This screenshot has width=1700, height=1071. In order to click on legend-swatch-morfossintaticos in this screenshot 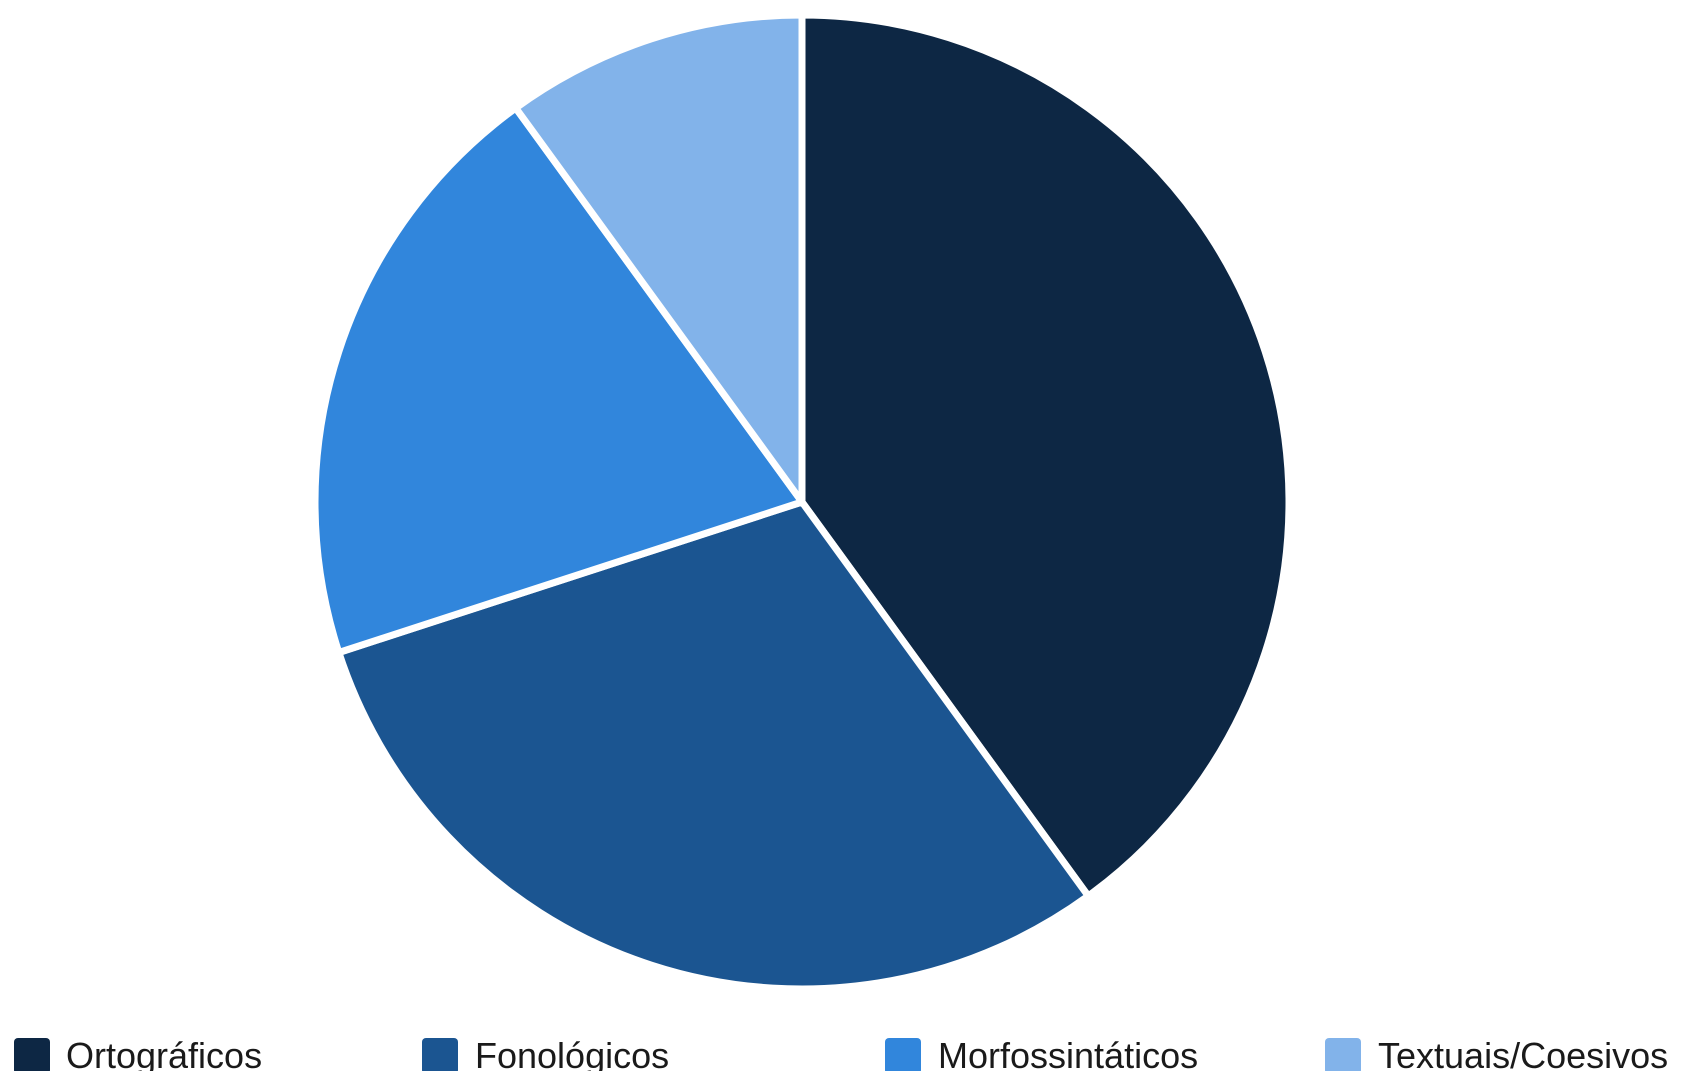, I will do `click(903, 1054)`.